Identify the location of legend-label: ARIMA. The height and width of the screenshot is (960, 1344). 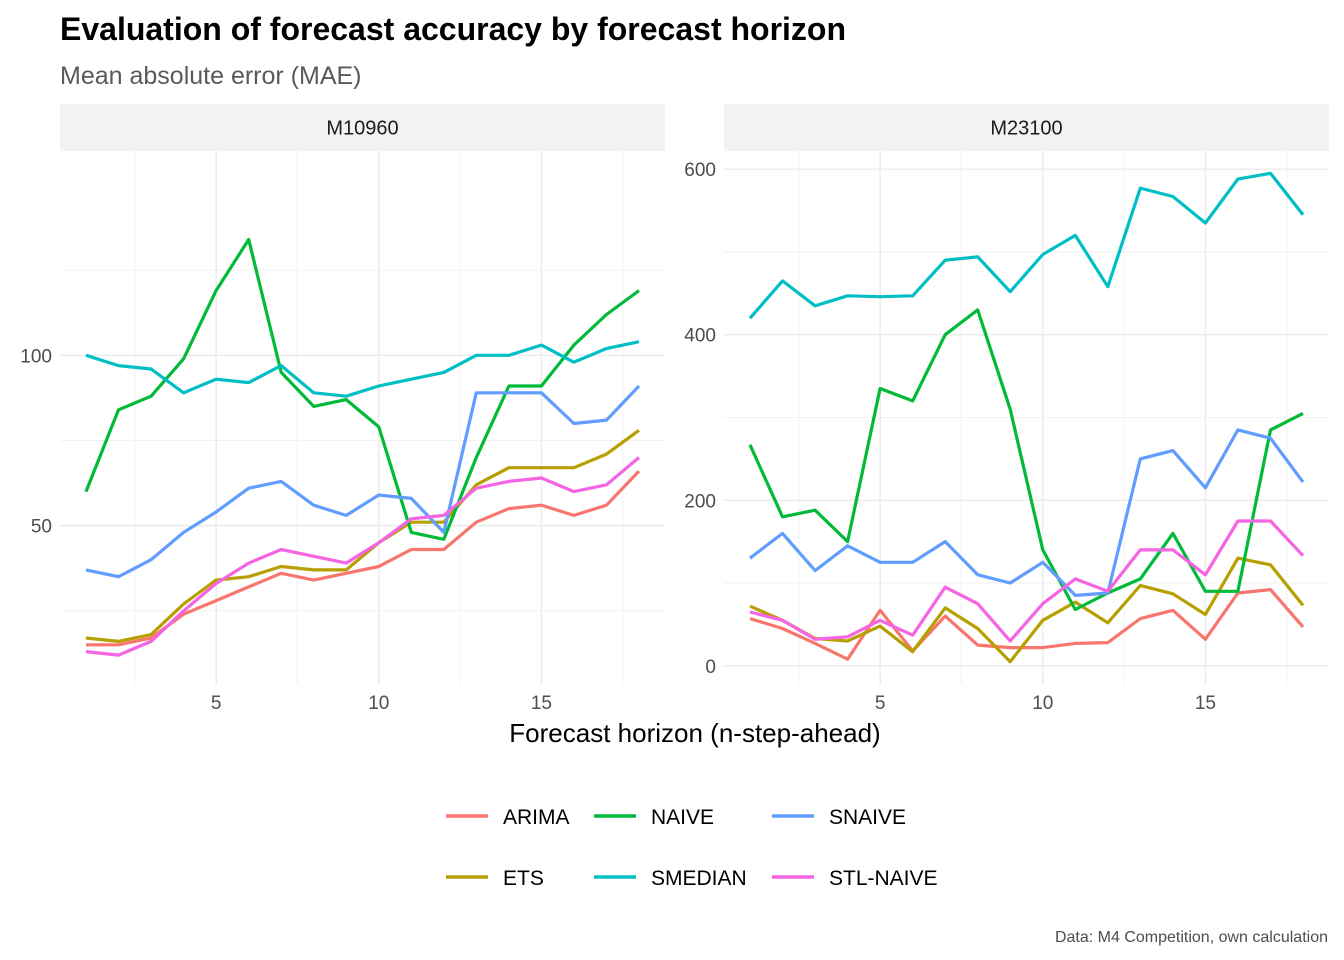
(536, 817).